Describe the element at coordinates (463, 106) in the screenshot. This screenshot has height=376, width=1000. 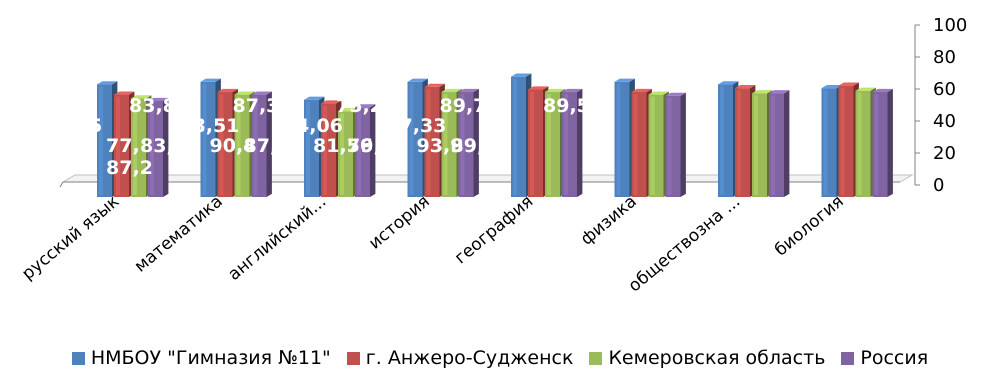
I see `data-label: 89,7` at that location.